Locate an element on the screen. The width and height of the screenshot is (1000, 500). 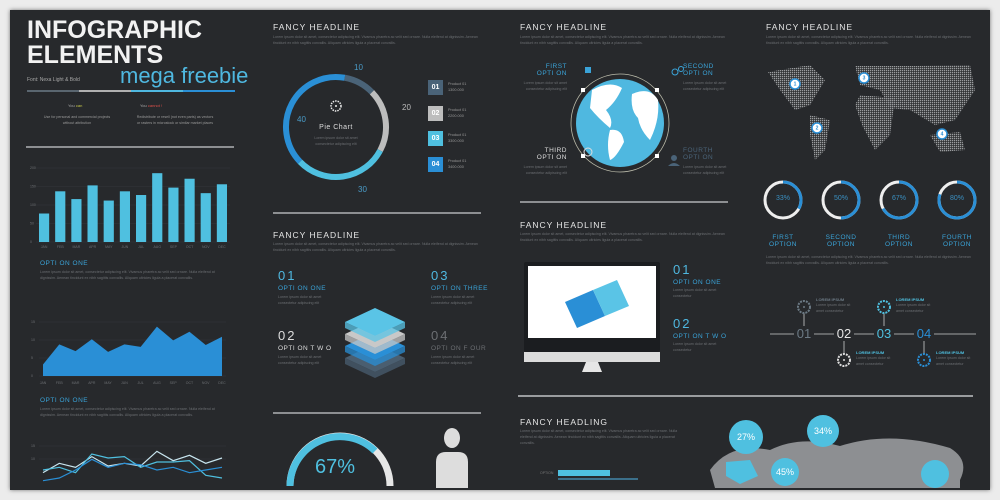
option-title-1: THIRD is located at coordinates (555, 150).